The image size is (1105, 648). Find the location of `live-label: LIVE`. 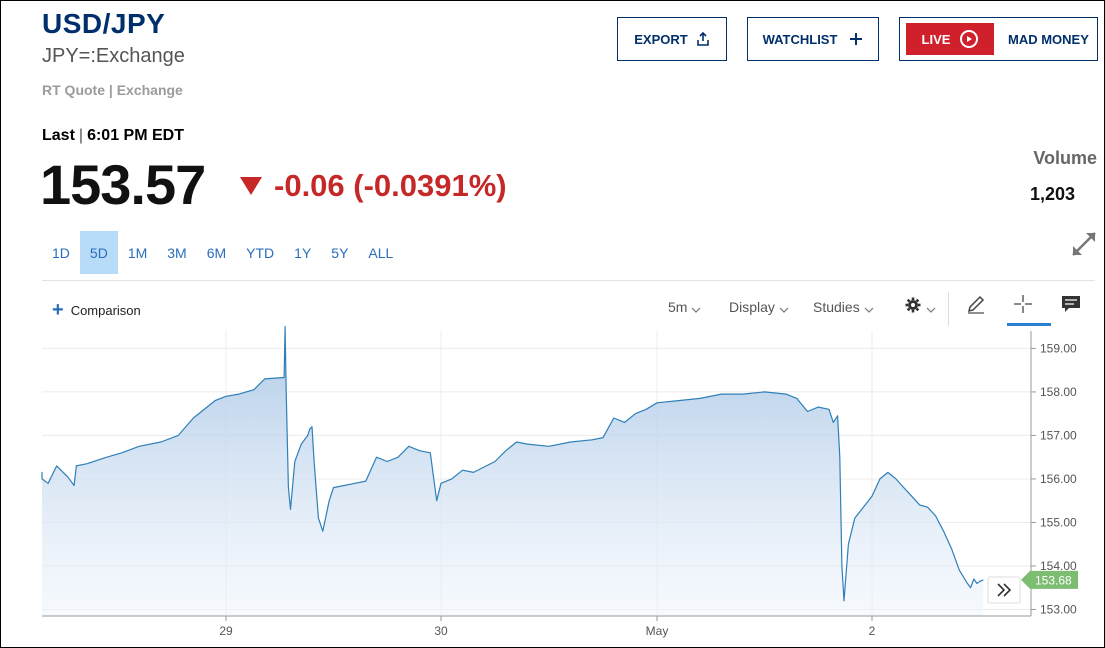

live-label: LIVE is located at coordinates (936, 39).